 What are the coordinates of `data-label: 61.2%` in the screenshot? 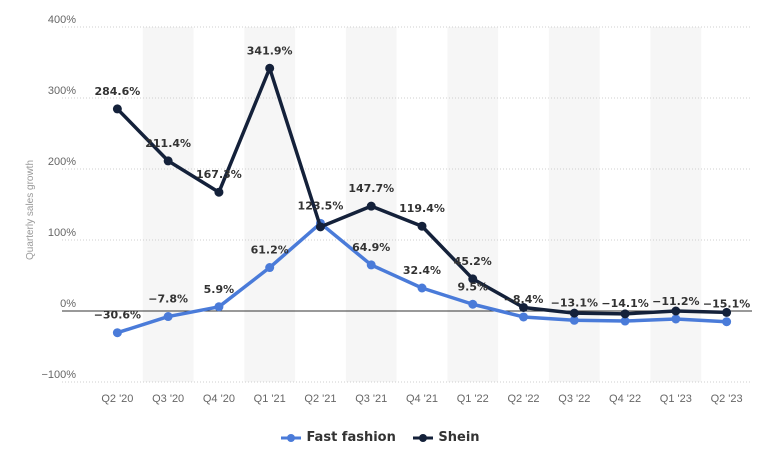 It's located at (270, 250).